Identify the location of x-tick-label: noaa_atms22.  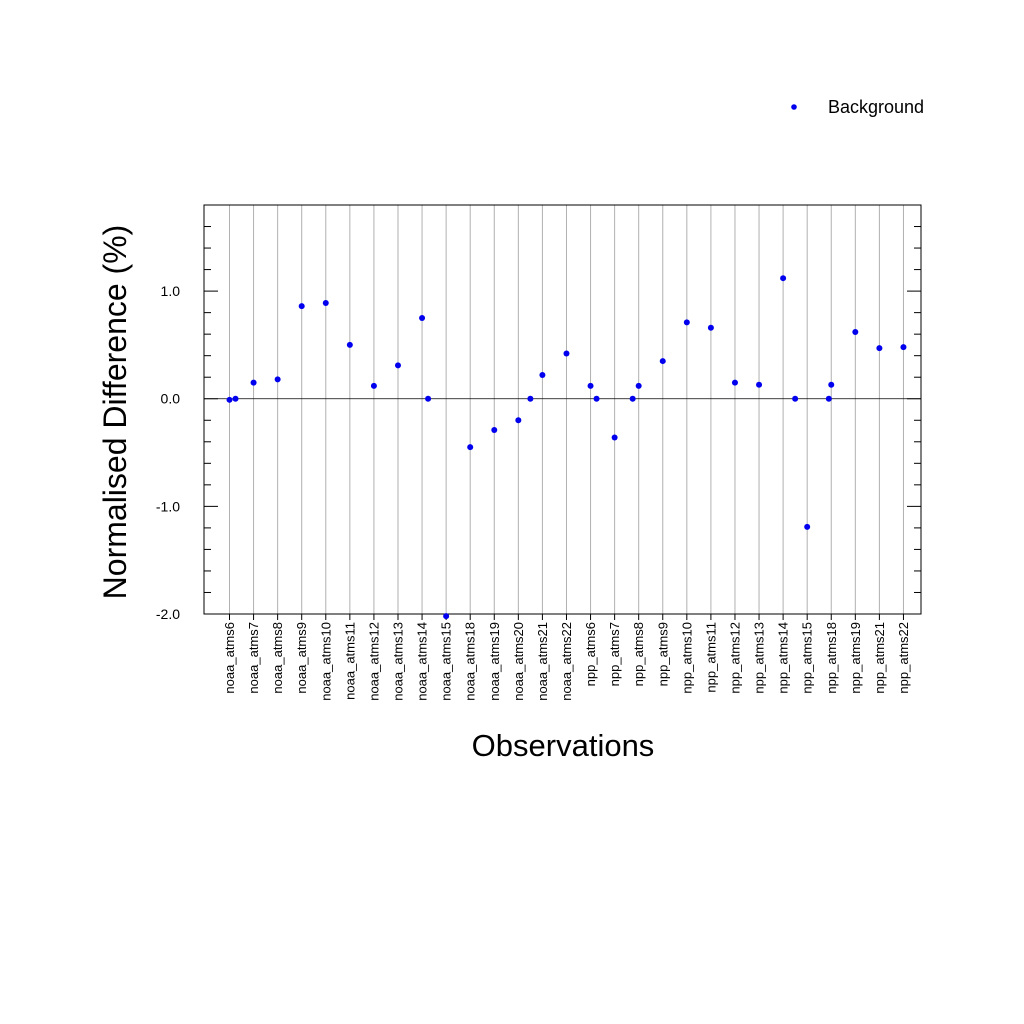
(566, 661).